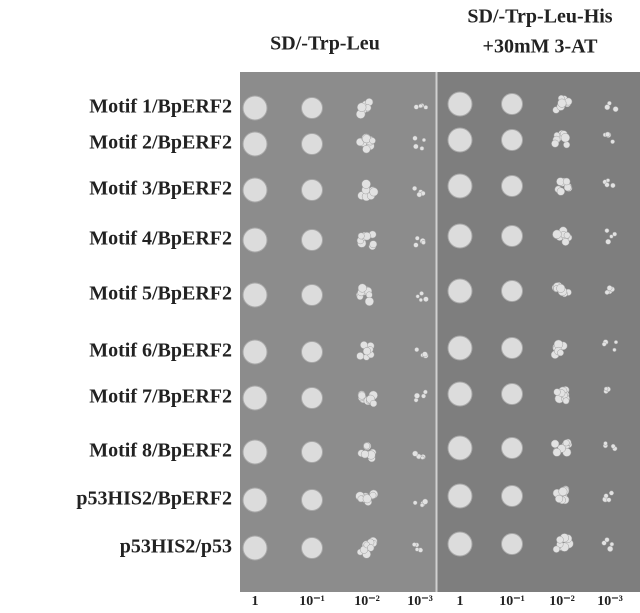 The width and height of the screenshot is (640, 613). What do you see at coordinates (420, 601) in the screenshot?
I see `dilution-label: 10⁻³` at bounding box center [420, 601].